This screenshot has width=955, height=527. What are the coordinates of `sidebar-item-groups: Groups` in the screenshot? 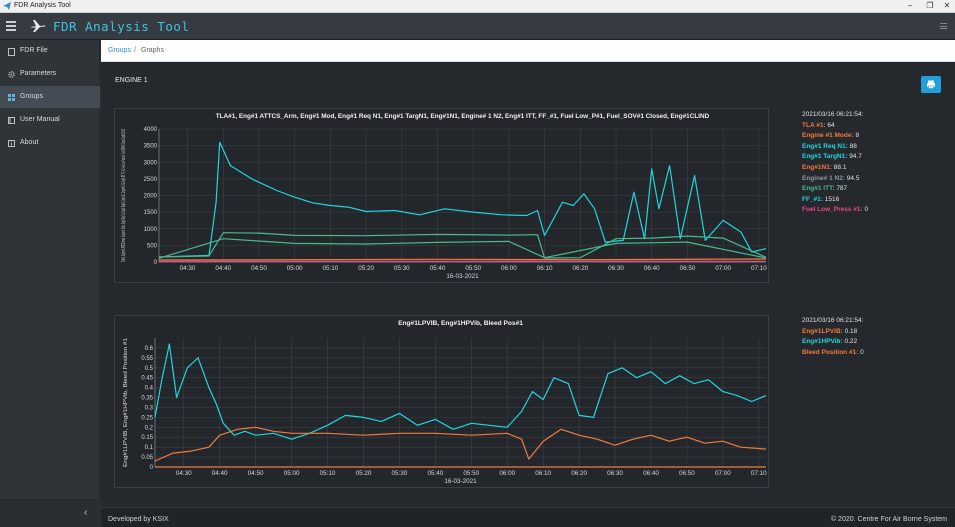 It's located at (50, 97).